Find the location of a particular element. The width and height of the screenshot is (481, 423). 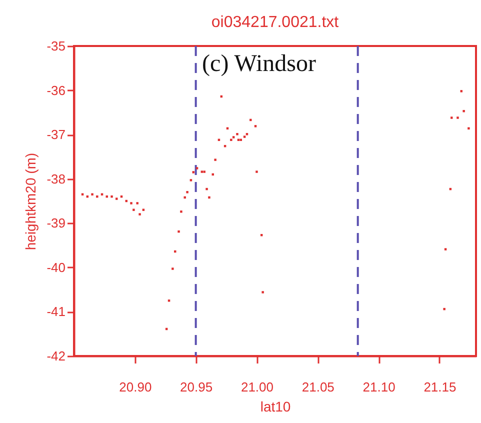

x-tick-label: 21.00 is located at coordinates (257, 387).